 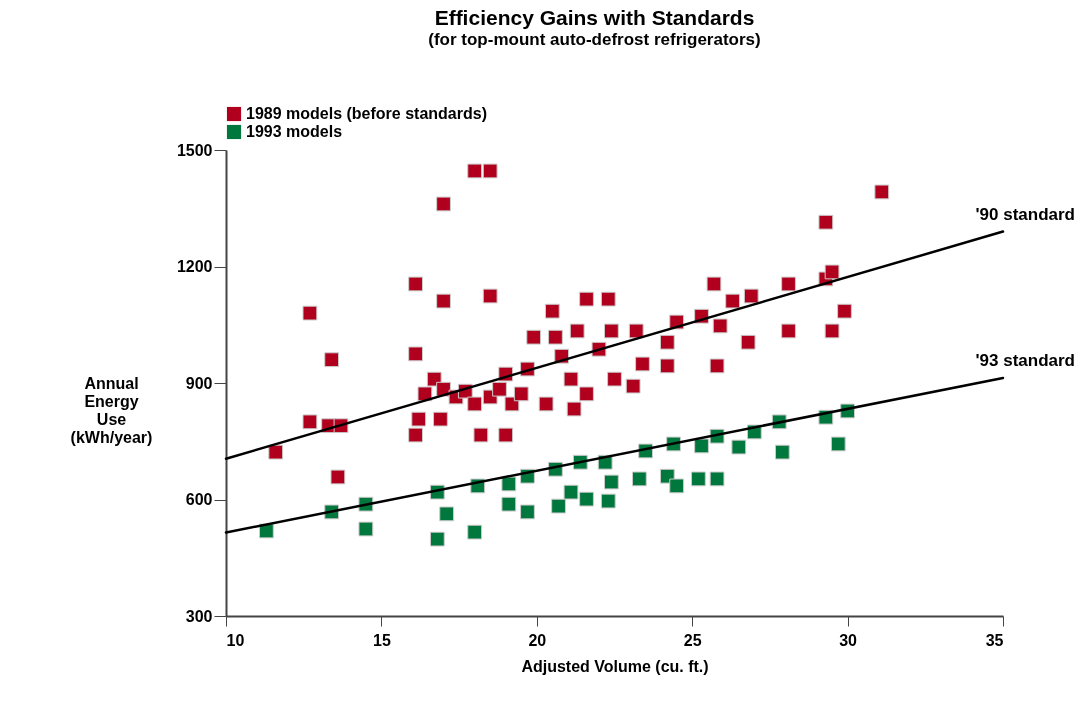 What do you see at coordinates (199, 616) in the screenshot?
I see `y-tick-label: 300` at bounding box center [199, 616].